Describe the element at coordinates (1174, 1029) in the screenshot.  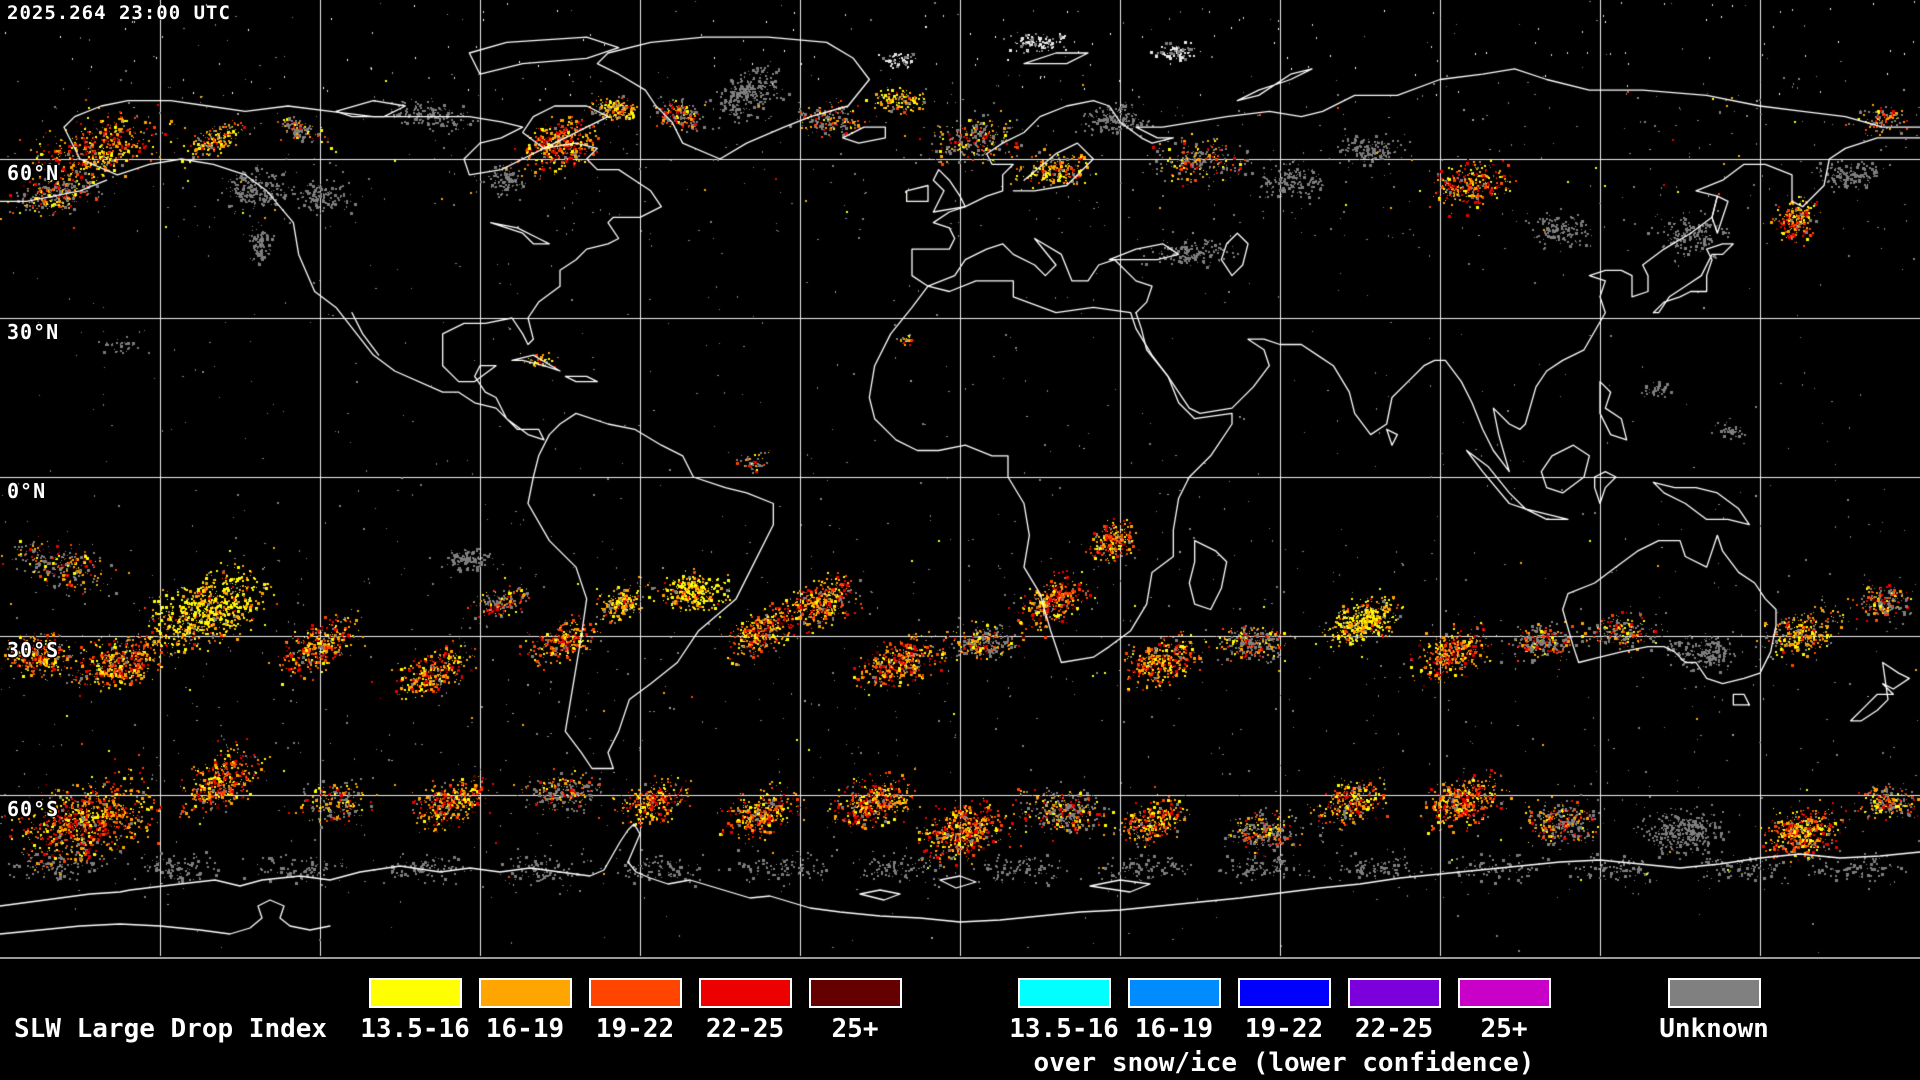
I see `legend-label-ice-16-19: 16-19` at that location.